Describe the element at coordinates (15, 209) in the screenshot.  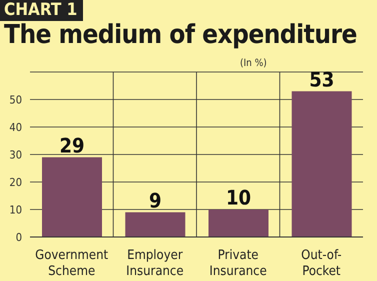
I see `y-tick-label: 10` at that location.